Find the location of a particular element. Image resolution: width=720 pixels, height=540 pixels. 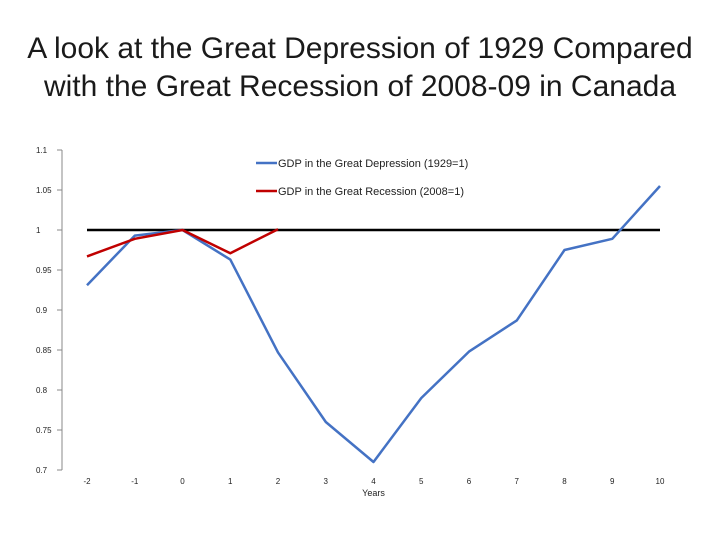

legend-label: GDP in the Great Recession (2008=1) is located at coordinates (371, 192).